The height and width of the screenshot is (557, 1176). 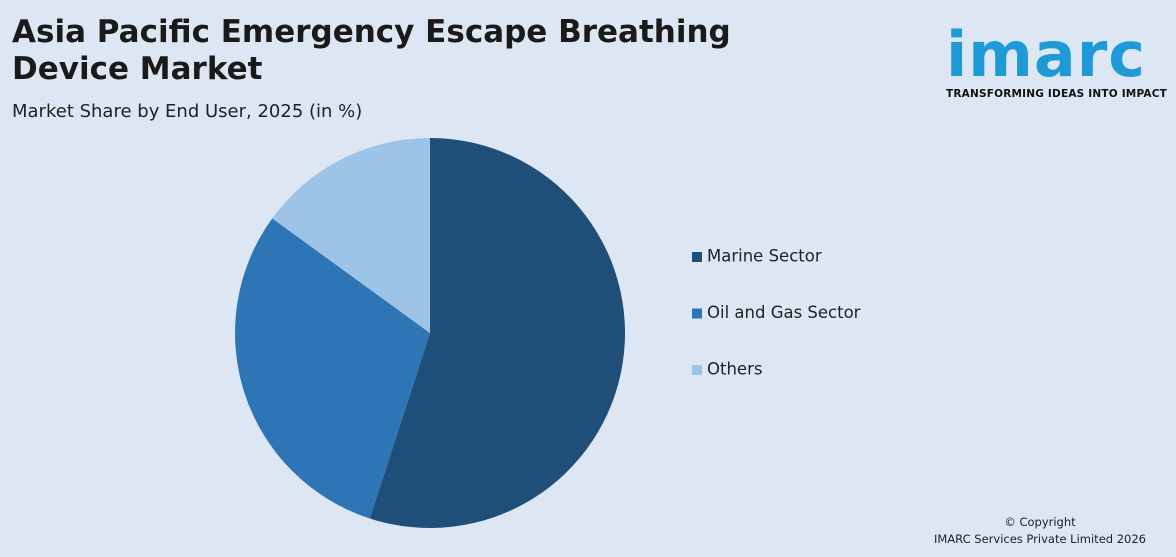 What do you see at coordinates (1046, 54) in the screenshot?
I see `logo-name: imarc` at bounding box center [1046, 54].